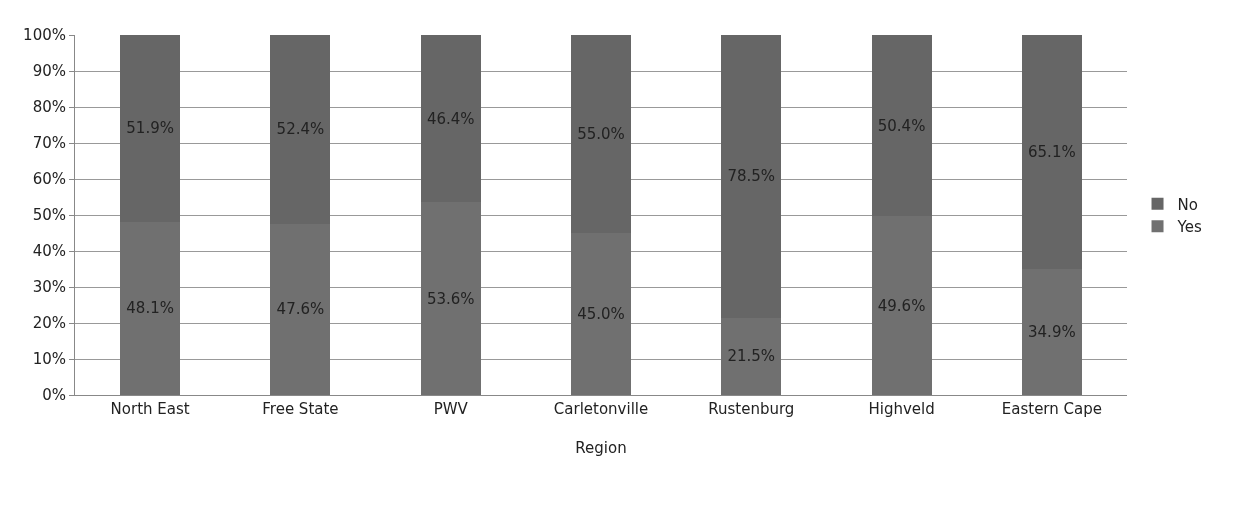  Describe the element at coordinates (1052, 152) in the screenshot. I see `data-label: 65.1%` at that location.